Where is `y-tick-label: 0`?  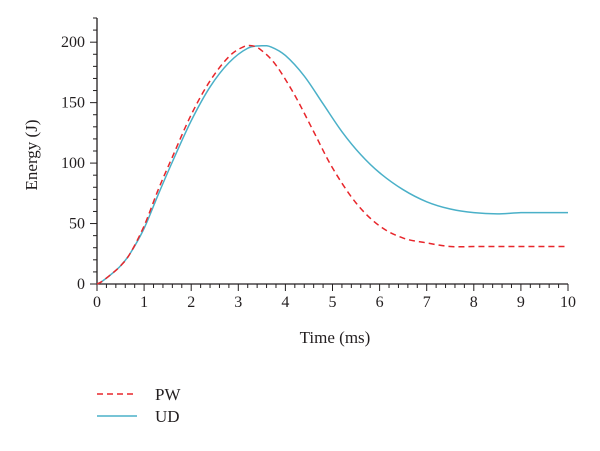
y-tick-label: 0 is located at coordinates (81, 284).